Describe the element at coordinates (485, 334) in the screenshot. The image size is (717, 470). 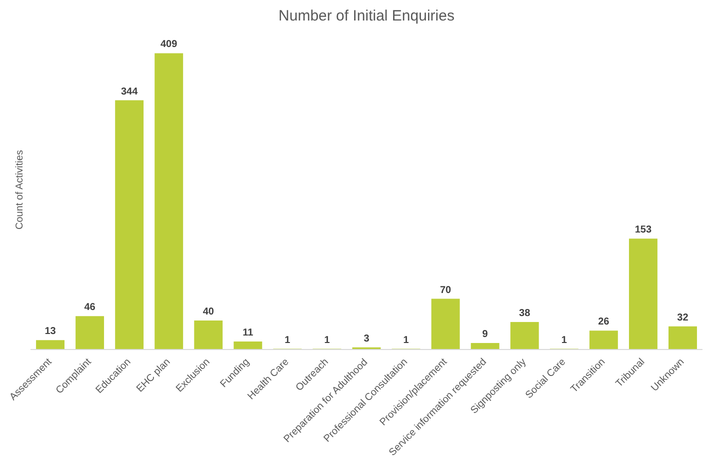
I see `data-label: 9` at that location.